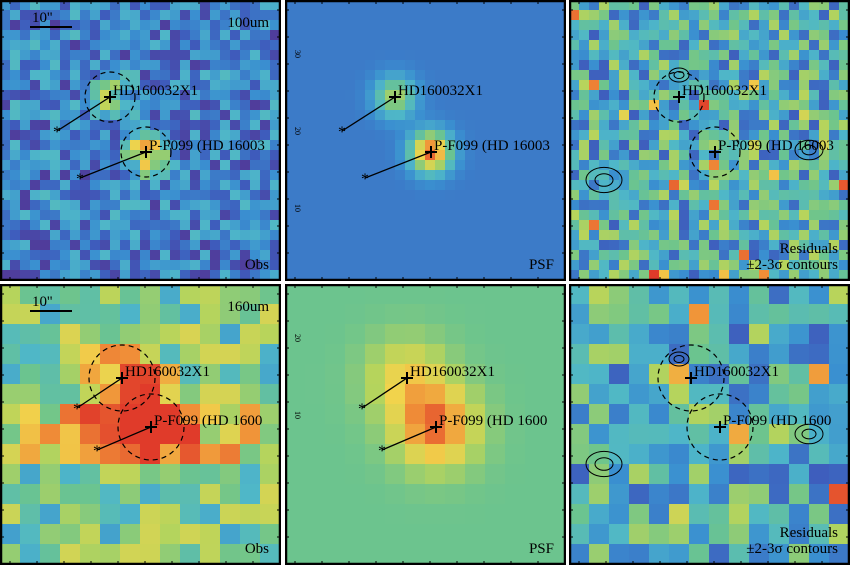 This screenshot has width=850, height=566. Describe the element at coordinates (691, 378) in the screenshot. I see `source-plus` at that location.